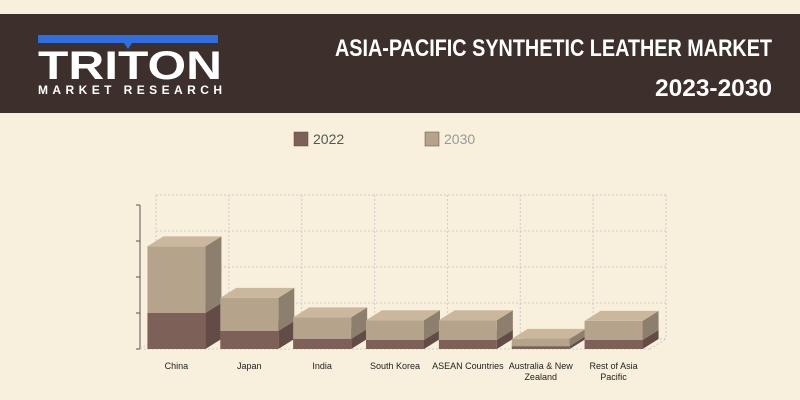 Image resolution: width=800 pixels, height=400 pixels. What do you see at coordinates (130, 90) in the screenshot?
I see `logo-tagline: MARKET RESEARCH` at bounding box center [130, 90].